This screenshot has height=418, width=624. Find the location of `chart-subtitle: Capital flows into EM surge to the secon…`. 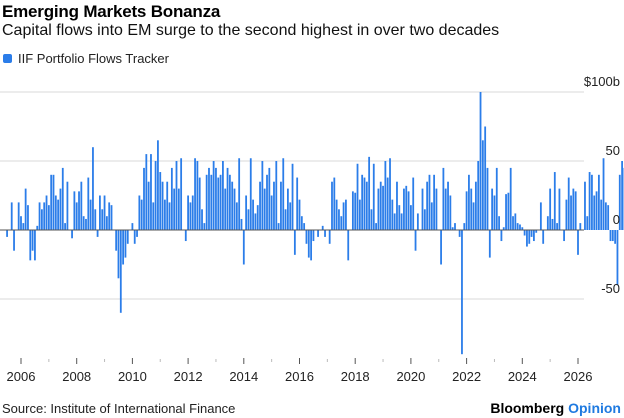

chart-subtitle: Capital flows into EM surge to the secon… is located at coordinates (251, 30).